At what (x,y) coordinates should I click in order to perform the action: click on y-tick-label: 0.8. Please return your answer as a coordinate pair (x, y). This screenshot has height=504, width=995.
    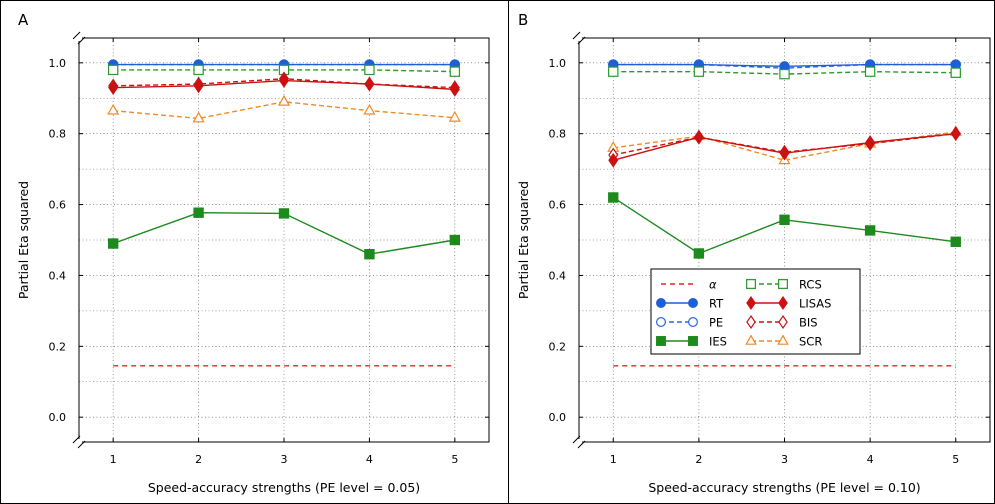
    Looking at the image, I should click on (58, 134).